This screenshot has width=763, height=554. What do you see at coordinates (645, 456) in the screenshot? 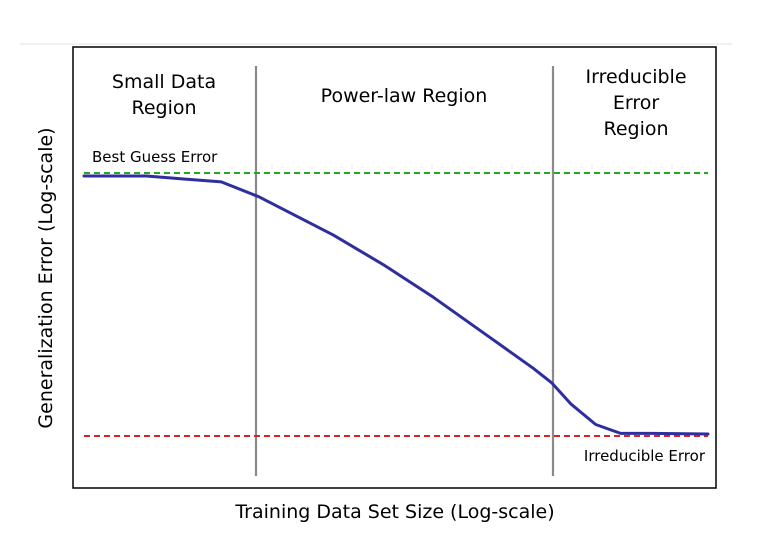
I see `reference-label-2: Irreducible Error` at bounding box center [645, 456].